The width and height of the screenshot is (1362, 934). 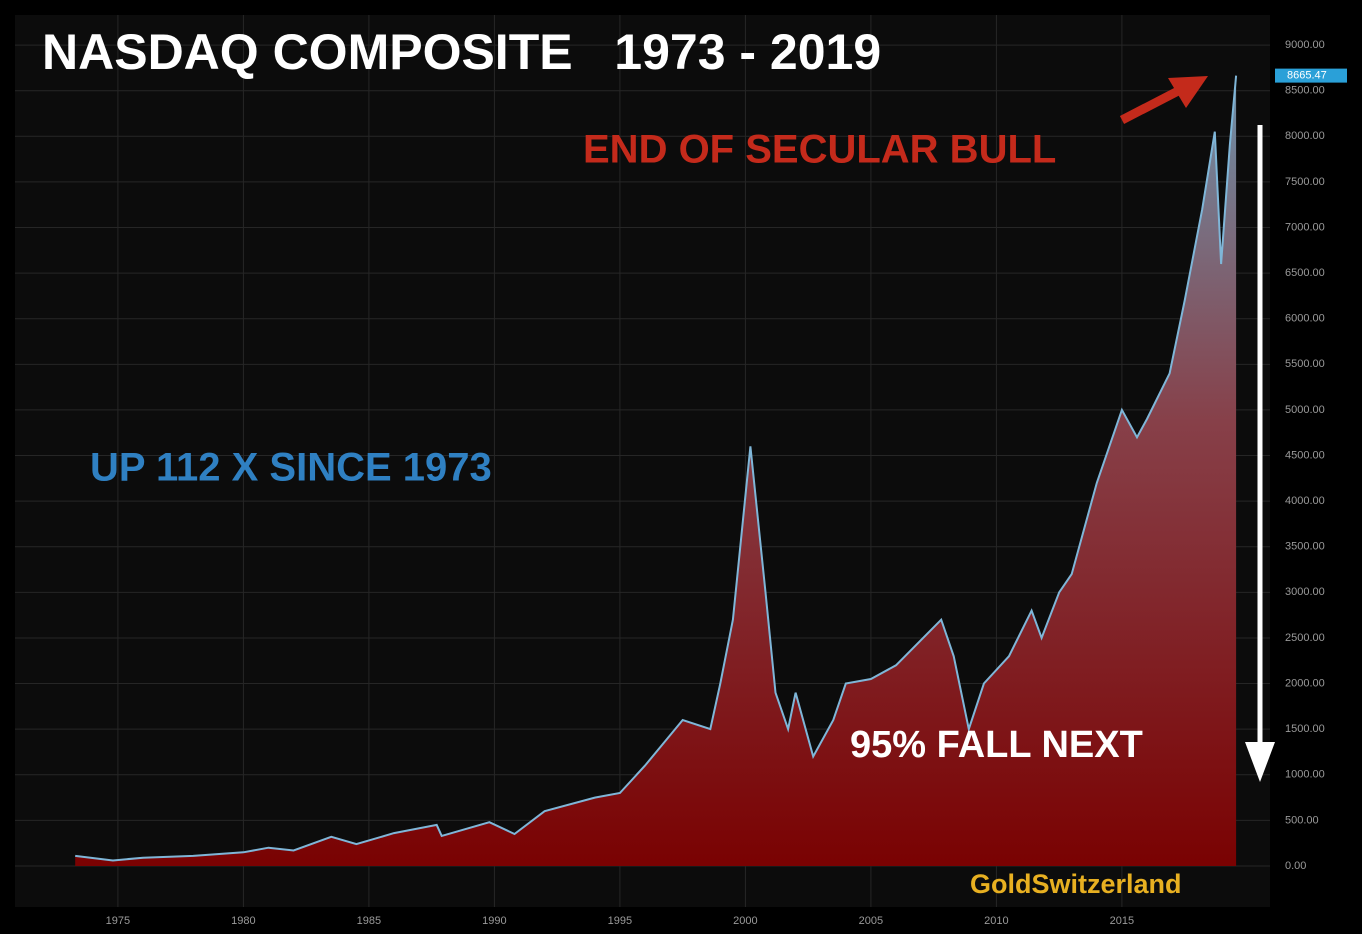 I want to click on x-tick-label: 2005, so click(x=871, y=921).